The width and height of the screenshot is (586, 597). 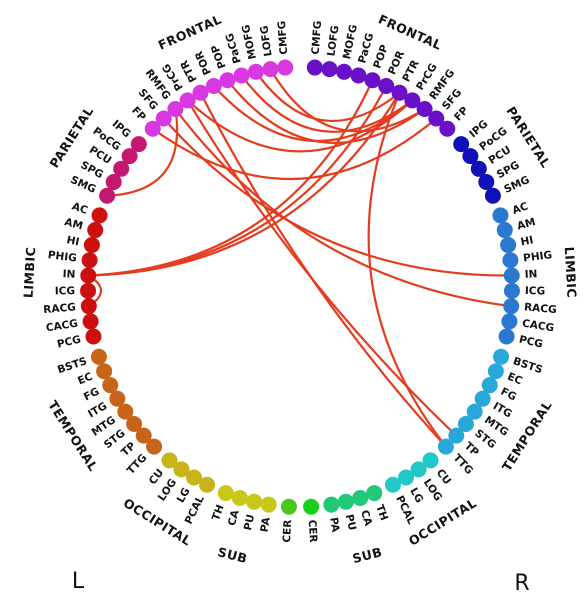 I want to click on hemisphere-label: L, so click(x=78, y=581).